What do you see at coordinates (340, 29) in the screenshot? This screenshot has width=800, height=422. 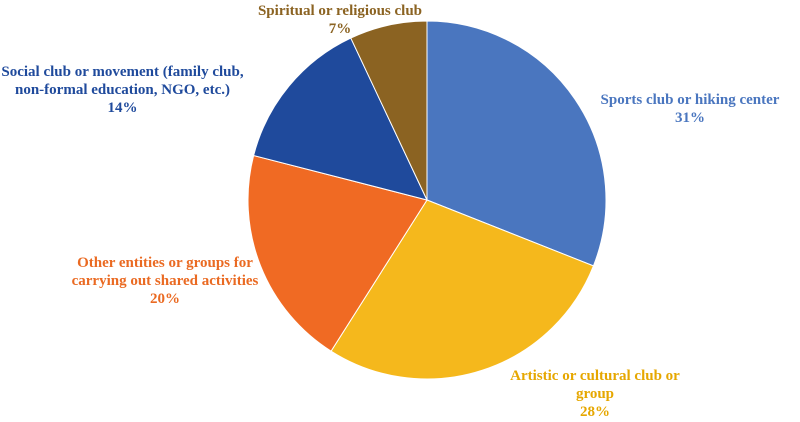 I see `value-label: 7%` at bounding box center [340, 29].